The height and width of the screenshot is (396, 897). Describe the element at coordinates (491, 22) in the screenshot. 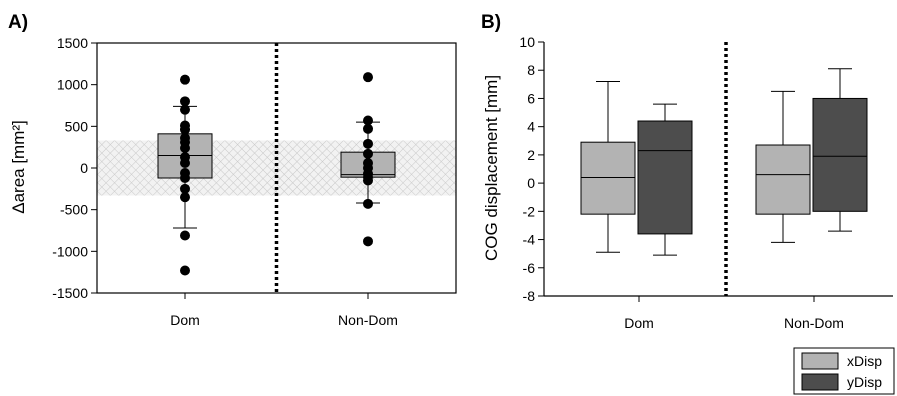

I see `panel-b-label: B)` at that location.